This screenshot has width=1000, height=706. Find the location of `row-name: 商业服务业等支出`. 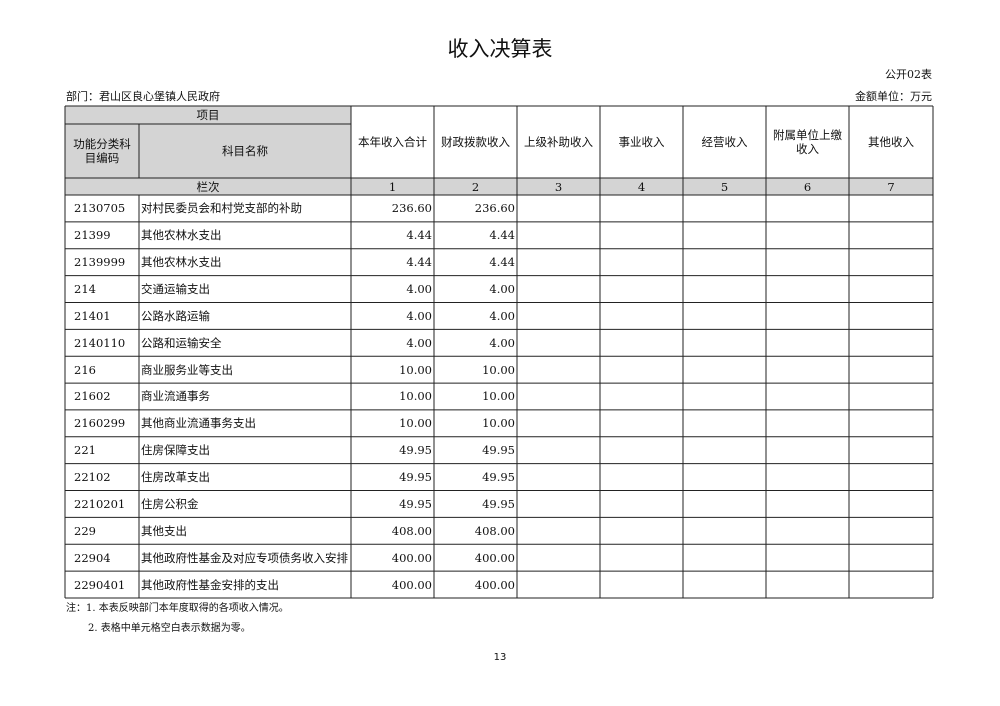

row-name: 商业服务业等支出 is located at coordinates (187, 369).